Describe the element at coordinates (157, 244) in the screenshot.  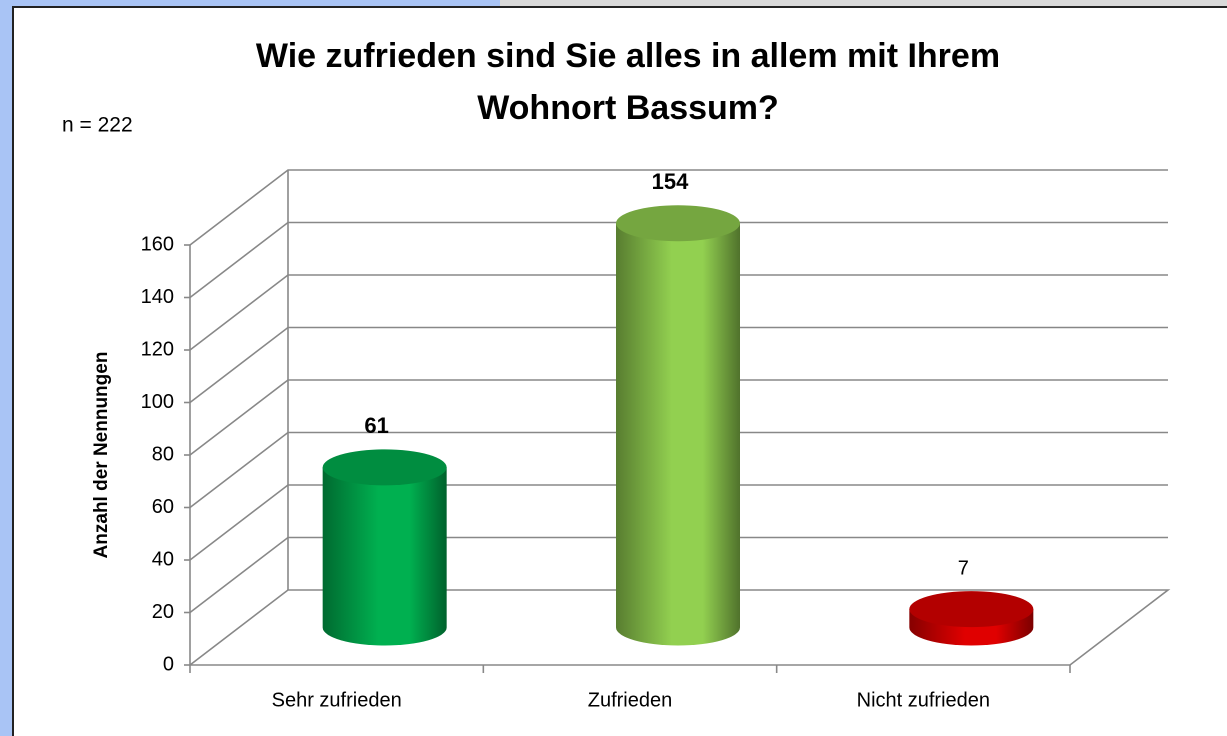
I see `y-tick-label: 160` at that location.